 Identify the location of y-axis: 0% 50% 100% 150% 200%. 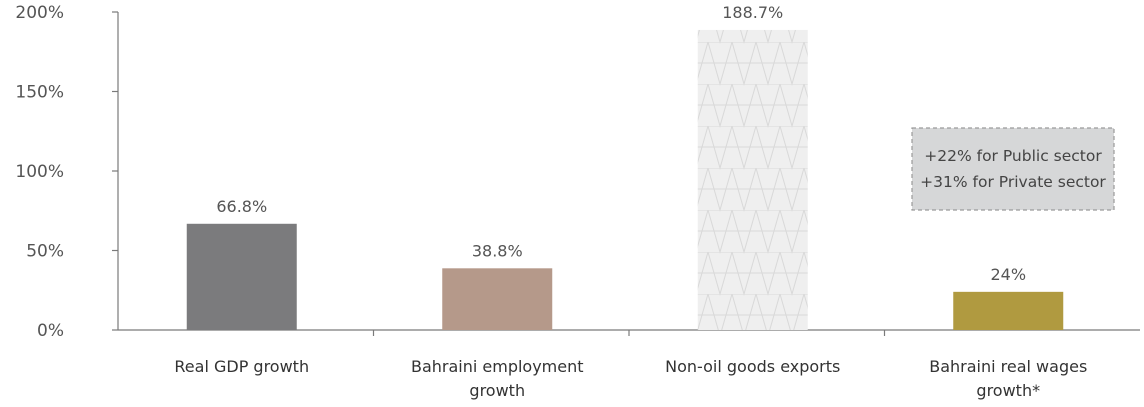
(67, 172).